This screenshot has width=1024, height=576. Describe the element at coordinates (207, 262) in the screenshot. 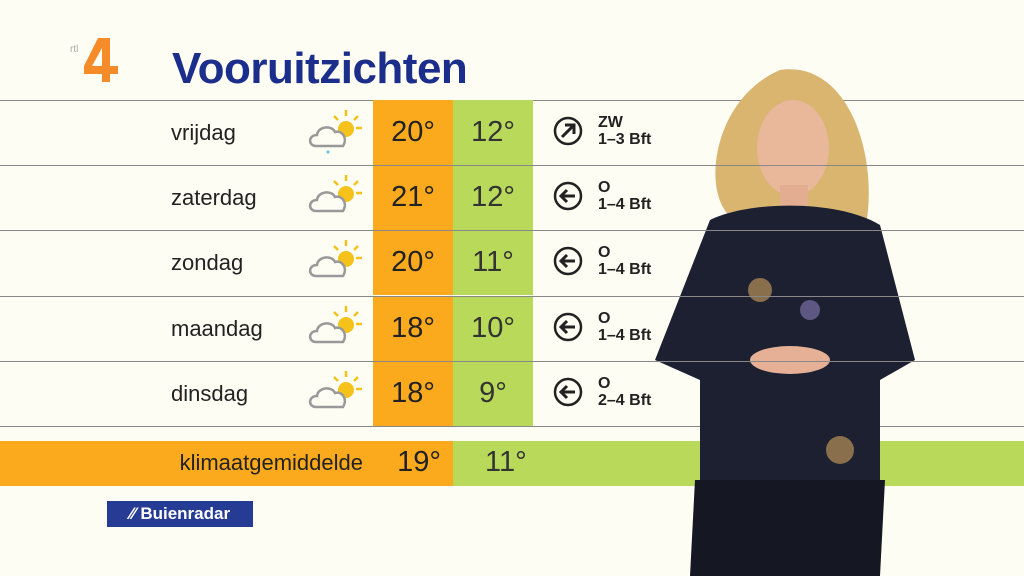

I see `day-label: zondag` at that location.